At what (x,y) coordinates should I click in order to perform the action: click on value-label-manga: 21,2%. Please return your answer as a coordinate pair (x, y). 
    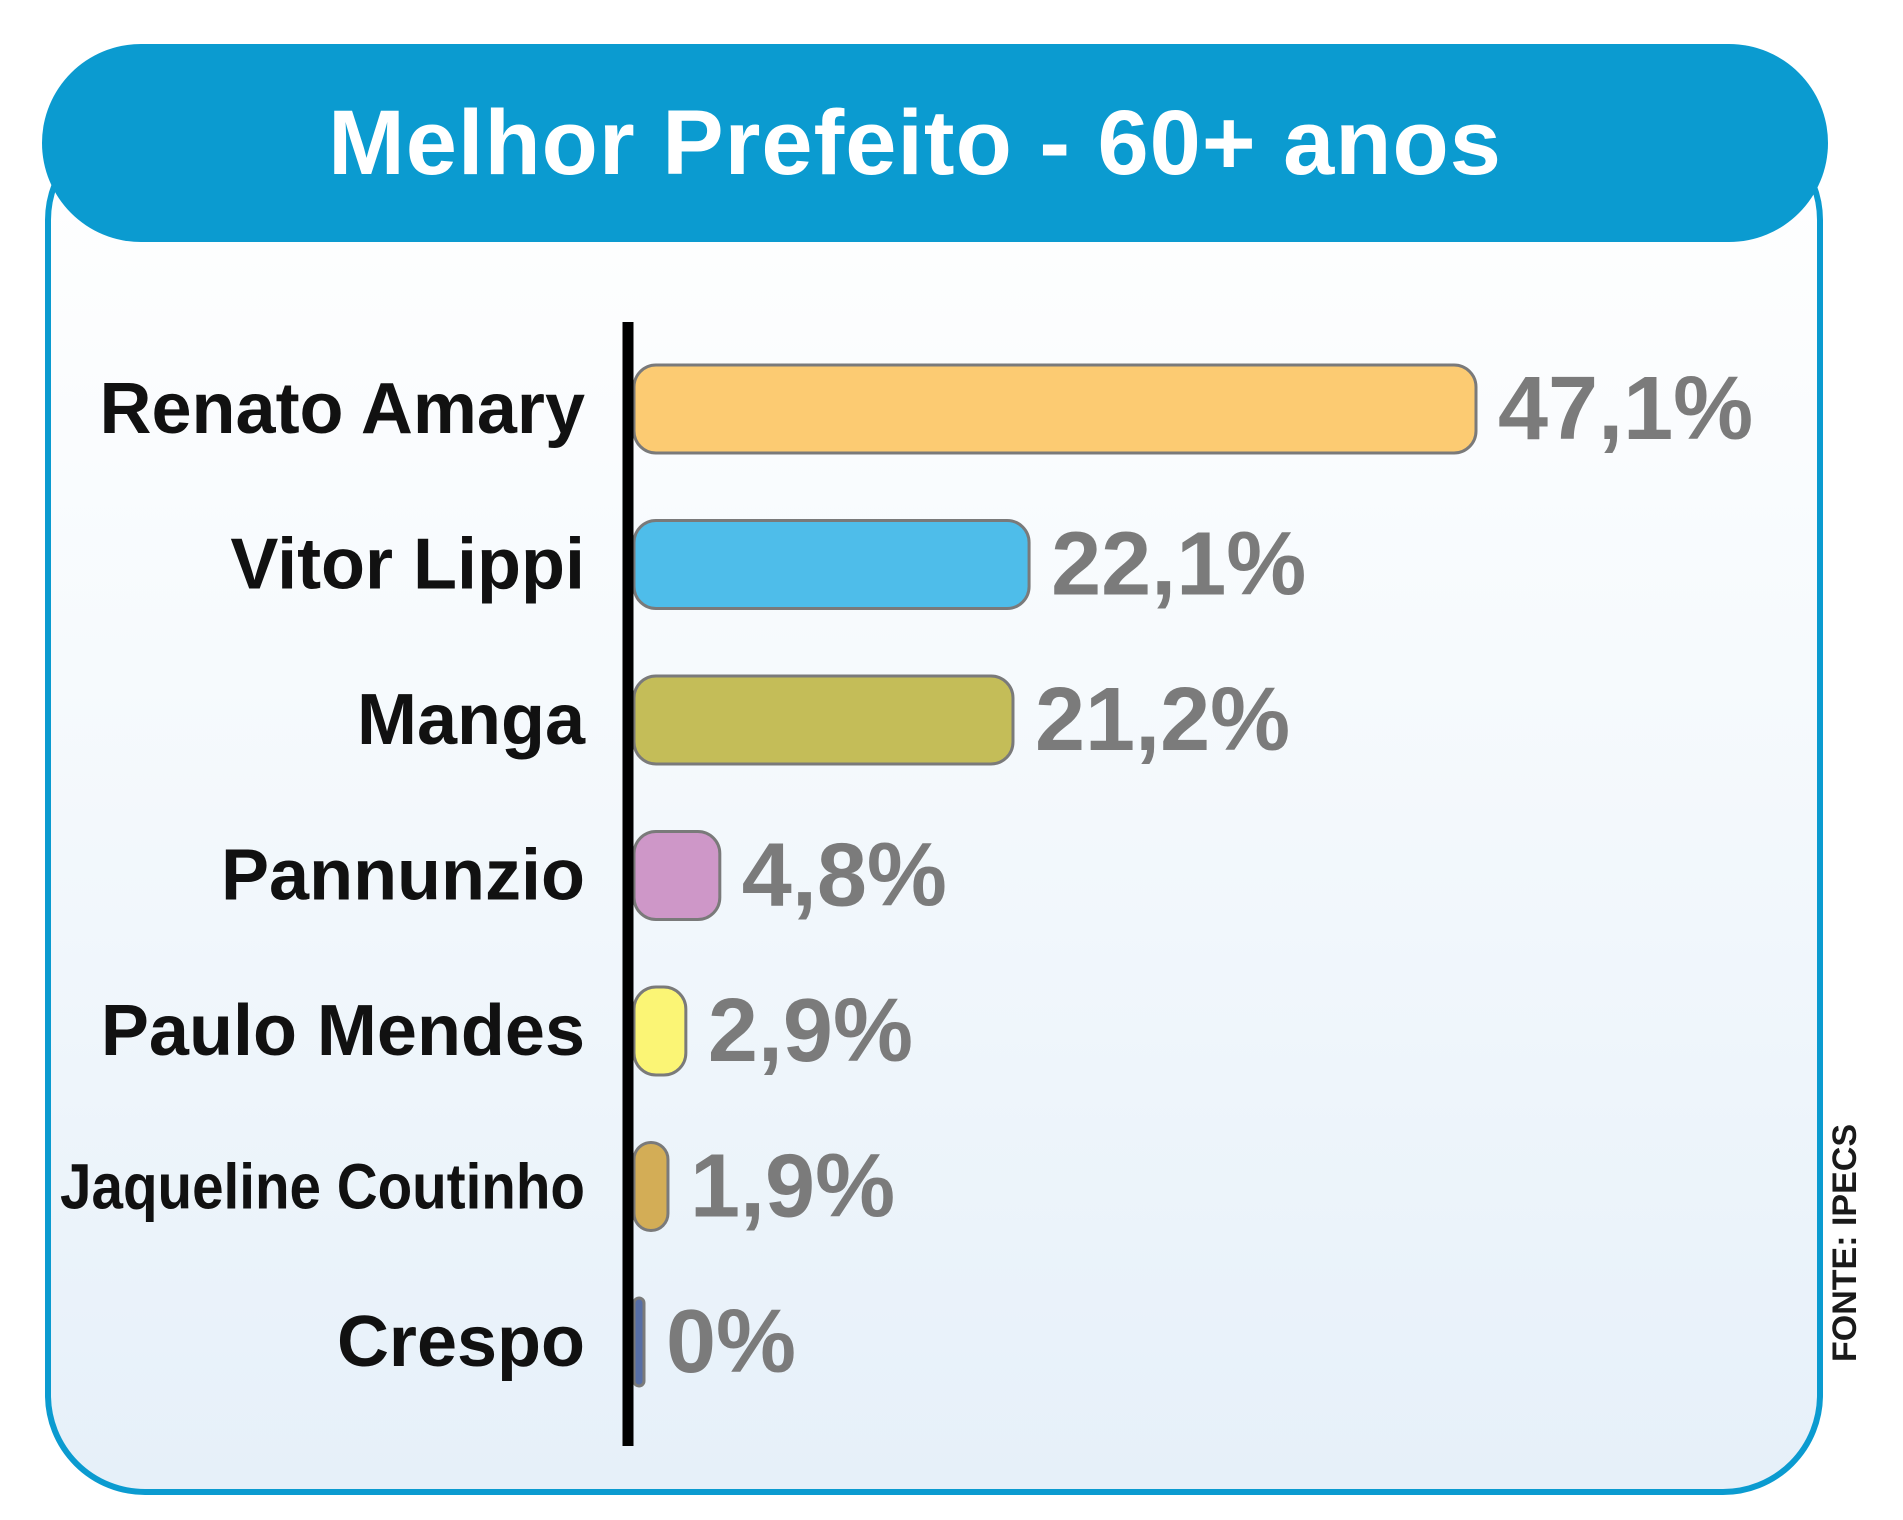
    Looking at the image, I should click on (1162, 720).